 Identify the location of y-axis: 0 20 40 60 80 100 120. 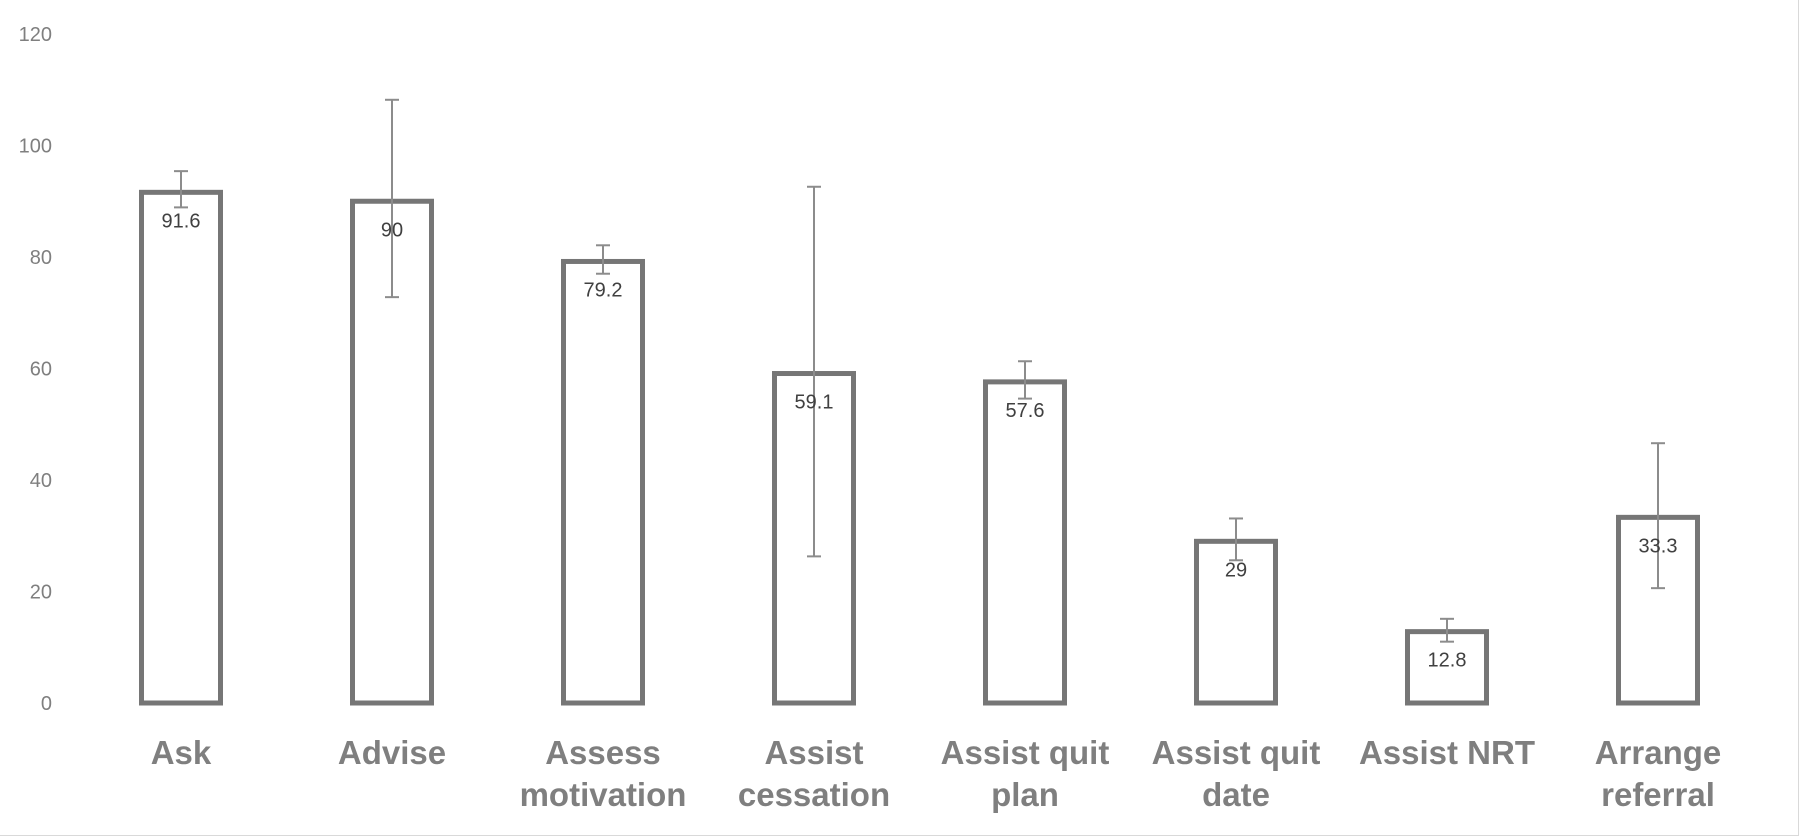
(35, 369).